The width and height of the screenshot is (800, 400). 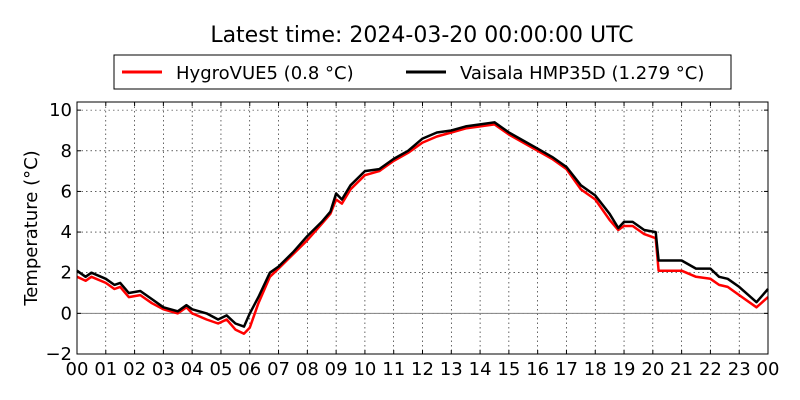 I want to click on x-tick-label: 23, so click(x=739, y=369).